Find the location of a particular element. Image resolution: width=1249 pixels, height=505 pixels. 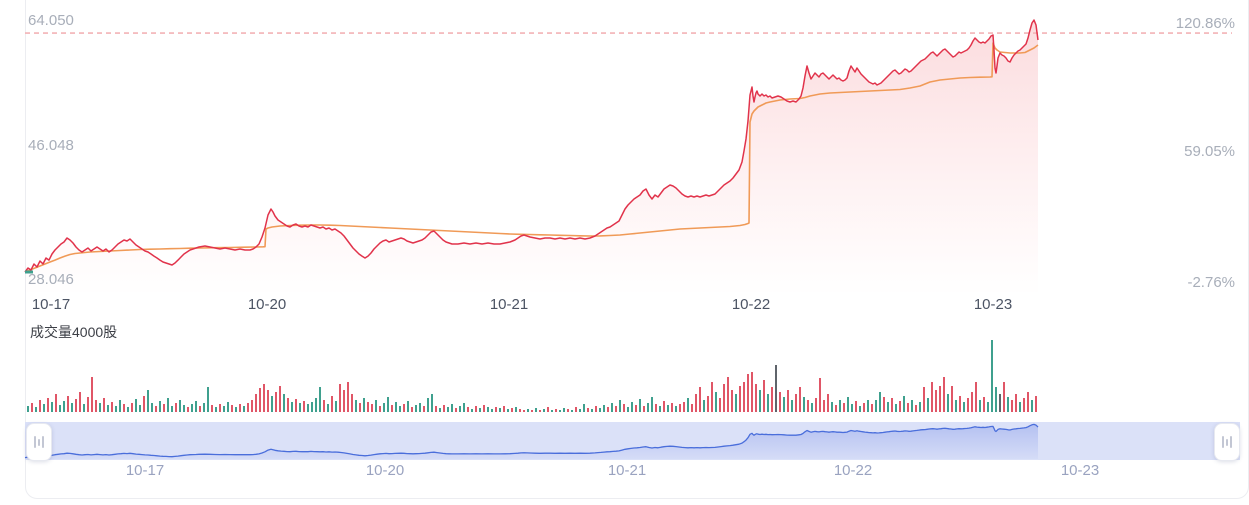

nav-left-handle is located at coordinates (39, 442).